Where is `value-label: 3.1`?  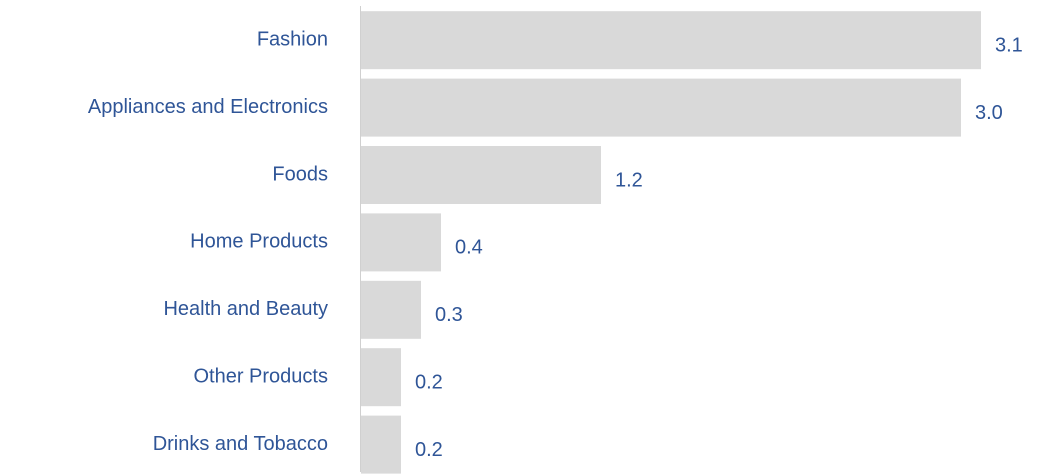
value-label: 3.1 is located at coordinates (1009, 45).